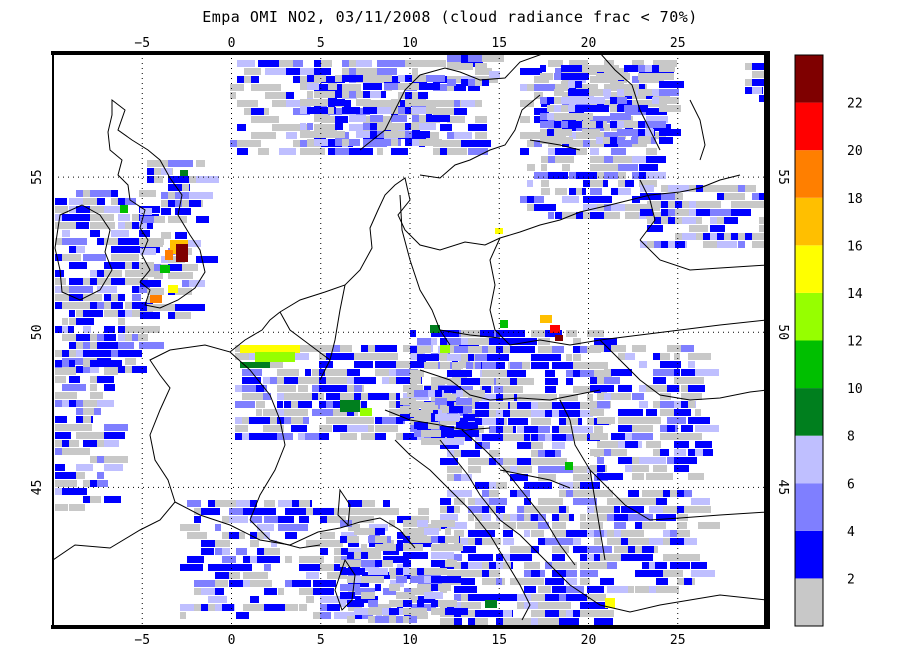  What do you see at coordinates (855, 151) in the screenshot?
I see `colorbar-label: 20` at bounding box center [855, 151].